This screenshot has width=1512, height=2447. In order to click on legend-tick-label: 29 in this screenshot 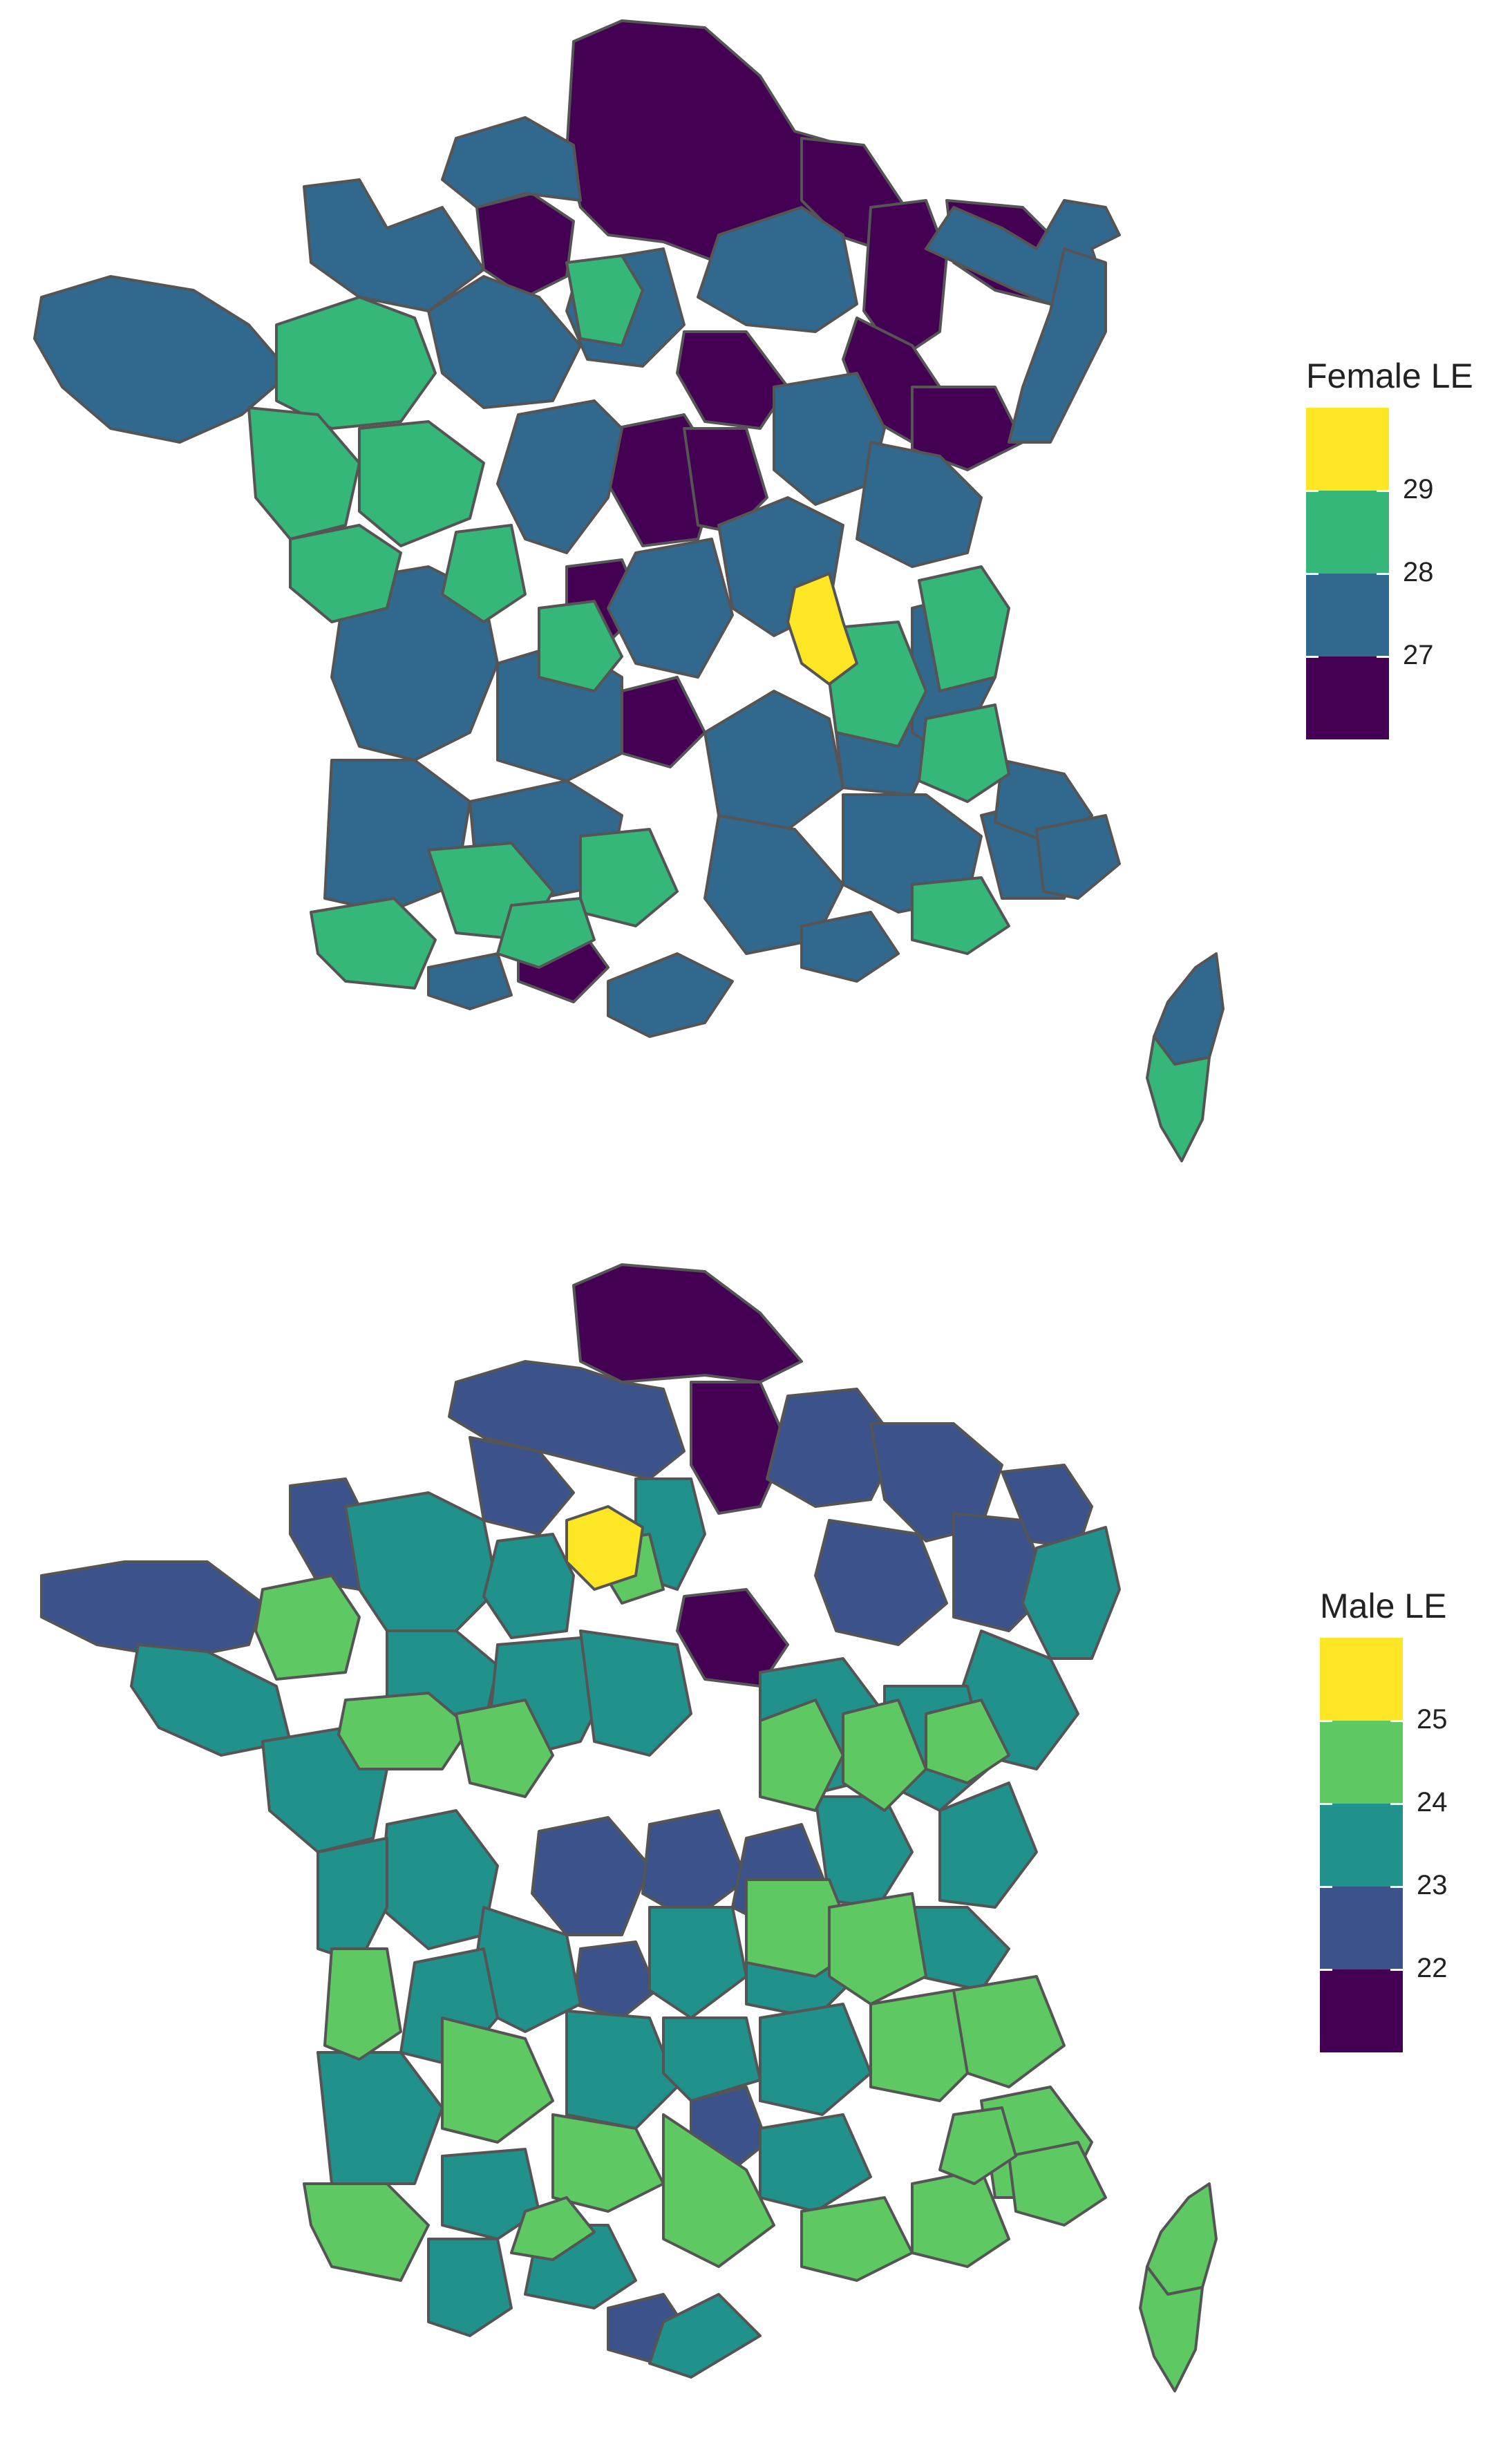, I will do `click(1418, 489)`.